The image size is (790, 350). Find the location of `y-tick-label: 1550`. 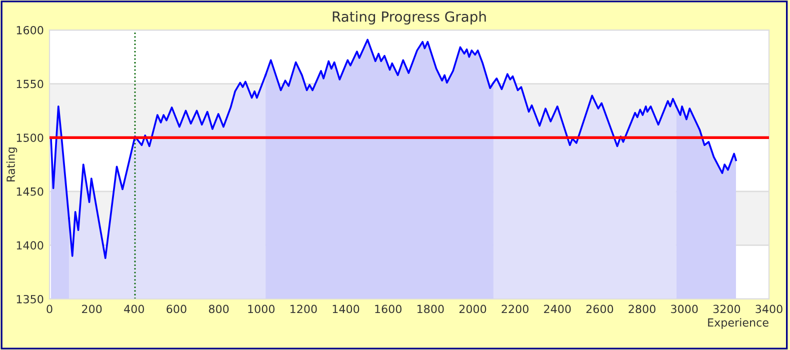

y-tick-label: 1550 is located at coordinates (30, 84).